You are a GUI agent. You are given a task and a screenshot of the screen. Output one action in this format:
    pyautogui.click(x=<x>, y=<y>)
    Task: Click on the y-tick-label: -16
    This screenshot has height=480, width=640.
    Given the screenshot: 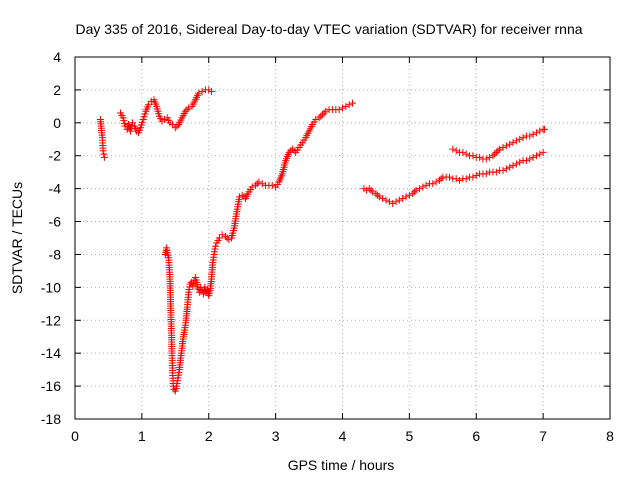 What is the action you would take?
    pyautogui.click(x=51, y=386)
    